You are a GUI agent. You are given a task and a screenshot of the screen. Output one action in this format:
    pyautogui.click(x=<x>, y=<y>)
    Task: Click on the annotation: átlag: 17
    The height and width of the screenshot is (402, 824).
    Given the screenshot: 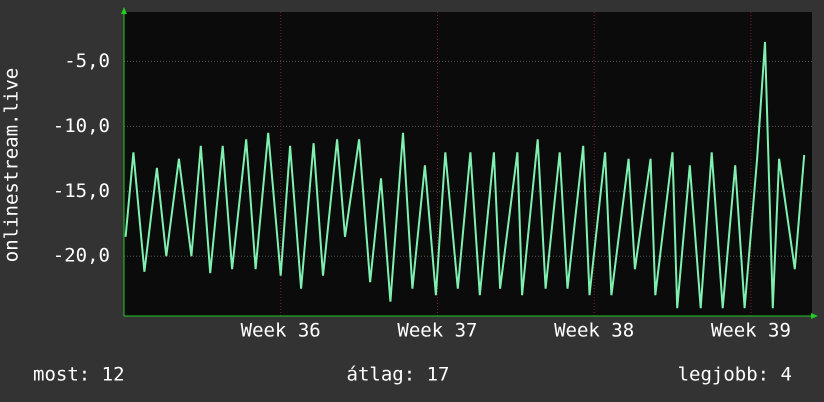 What is the action you would take?
    pyautogui.click(x=398, y=375)
    